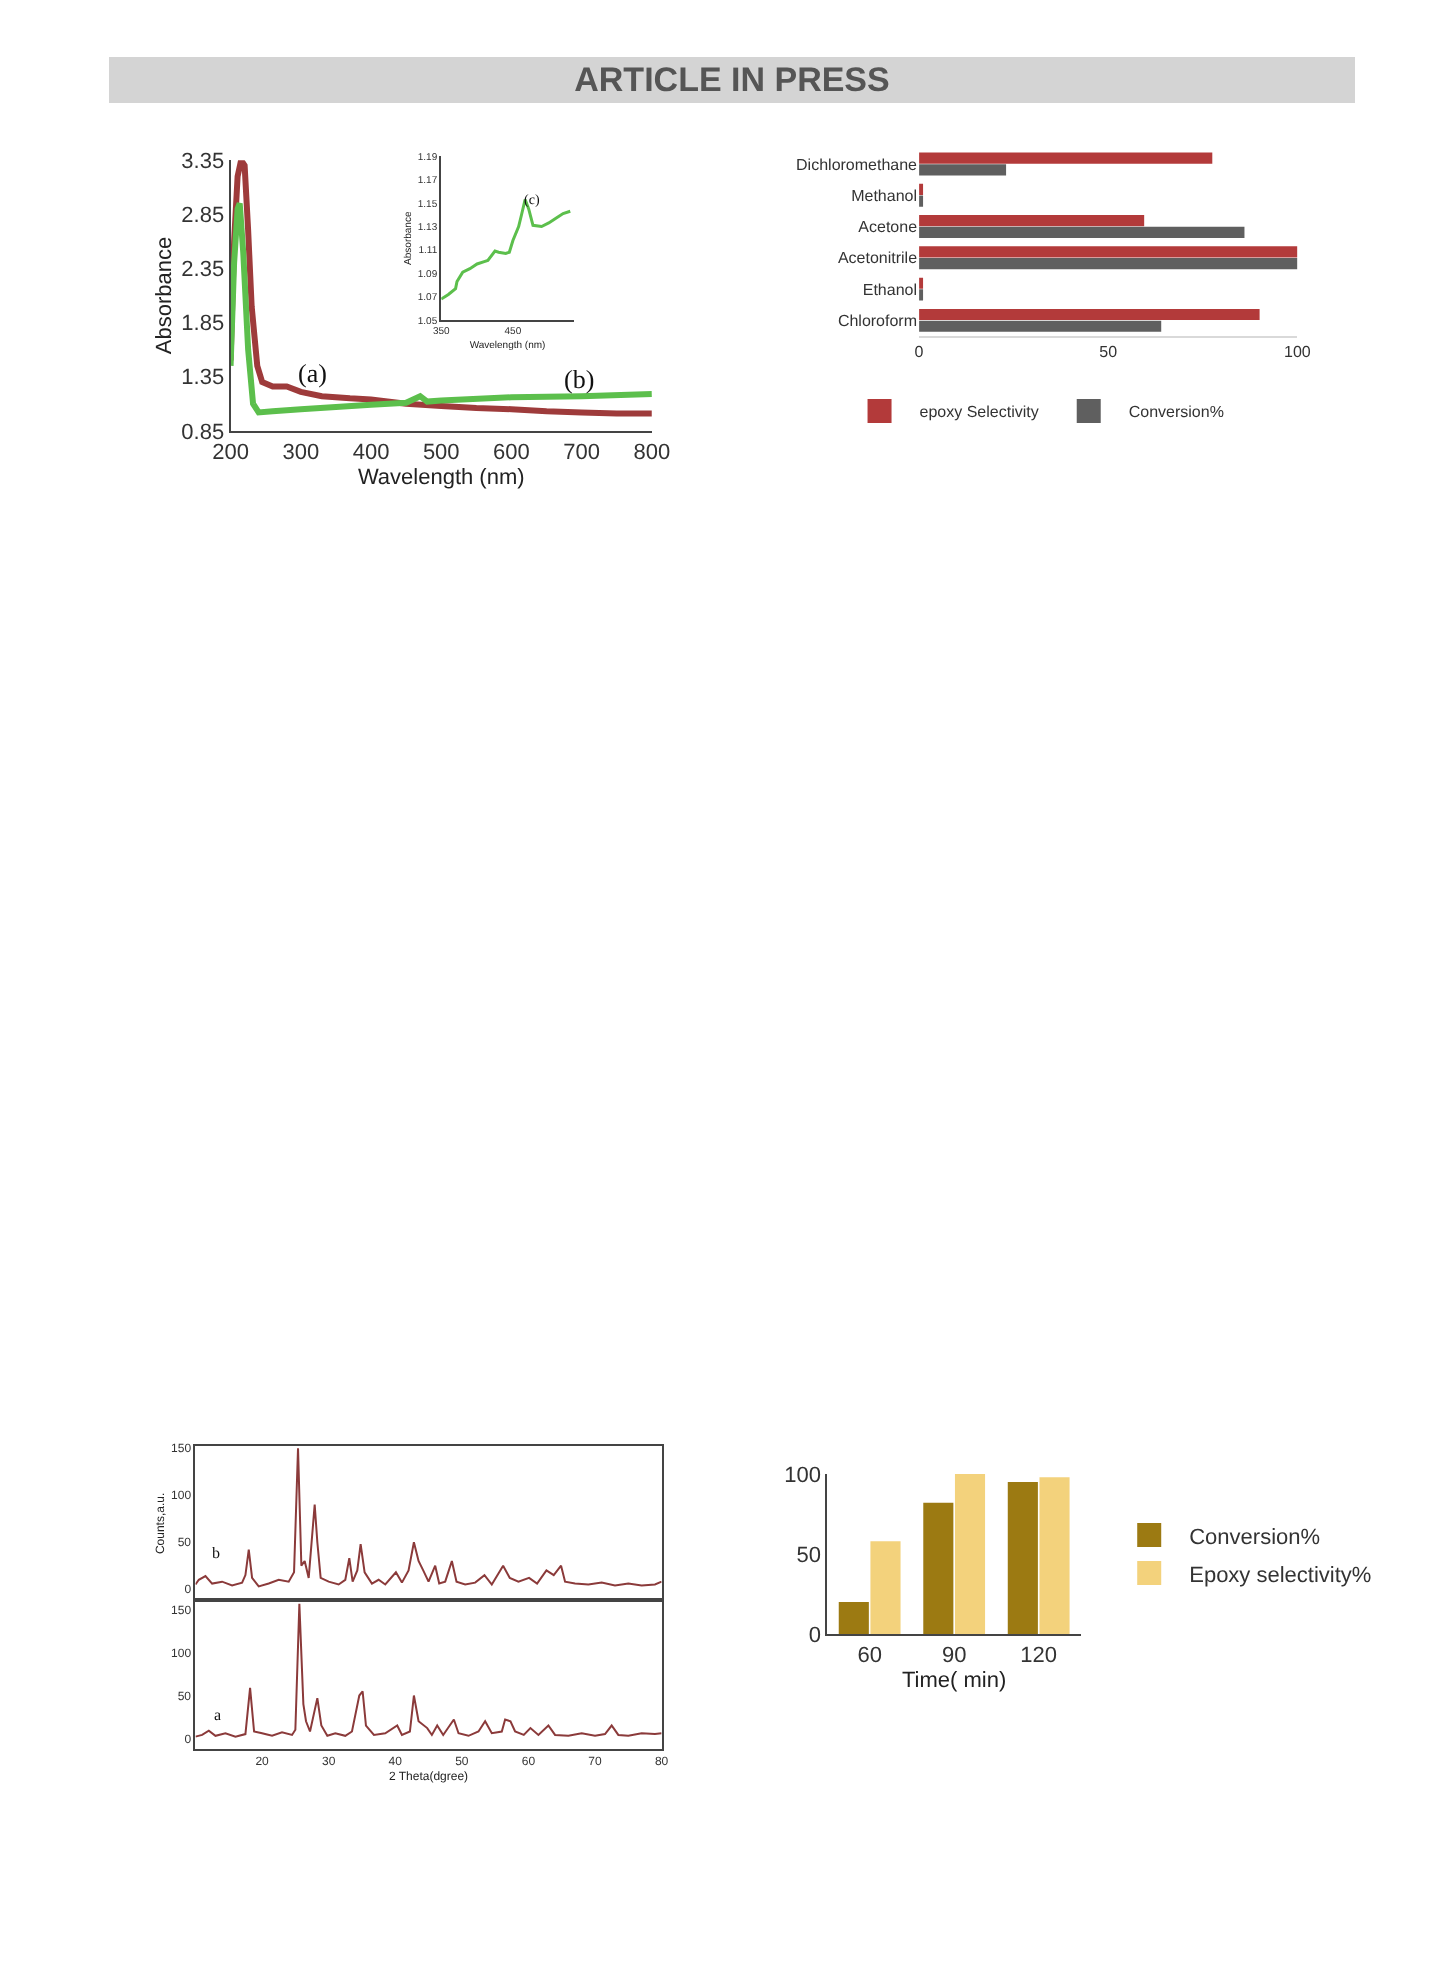  What do you see at coordinates (979, 412) in the screenshot?
I see `legend-label: epoxy Selectivity` at bounding box center [979, 412].